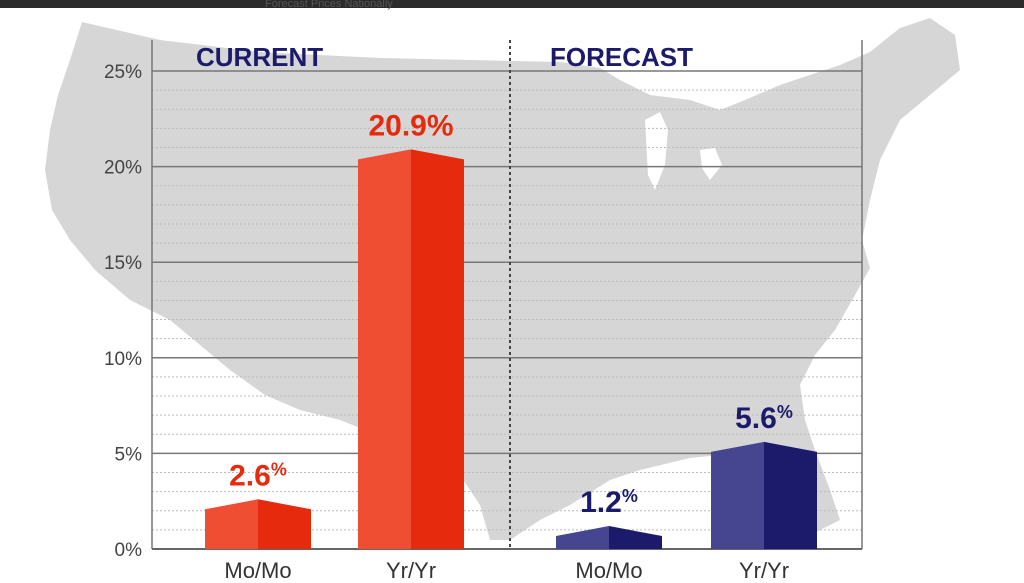 This screenshot has height=583, width=1024. What do you see at coordinates (123, 311) in the screenshot?
I see `y-axis-labels: 0% 5% 10% 15% 20% 25%` at bounding box center [123, 311].